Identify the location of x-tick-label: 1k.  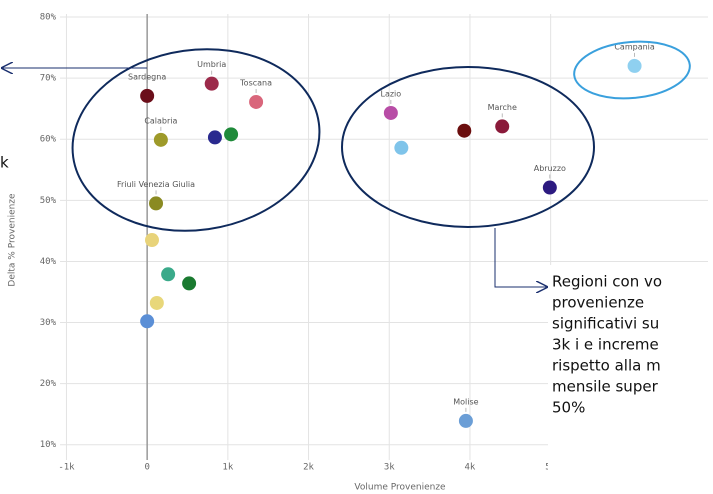
(227, 468).